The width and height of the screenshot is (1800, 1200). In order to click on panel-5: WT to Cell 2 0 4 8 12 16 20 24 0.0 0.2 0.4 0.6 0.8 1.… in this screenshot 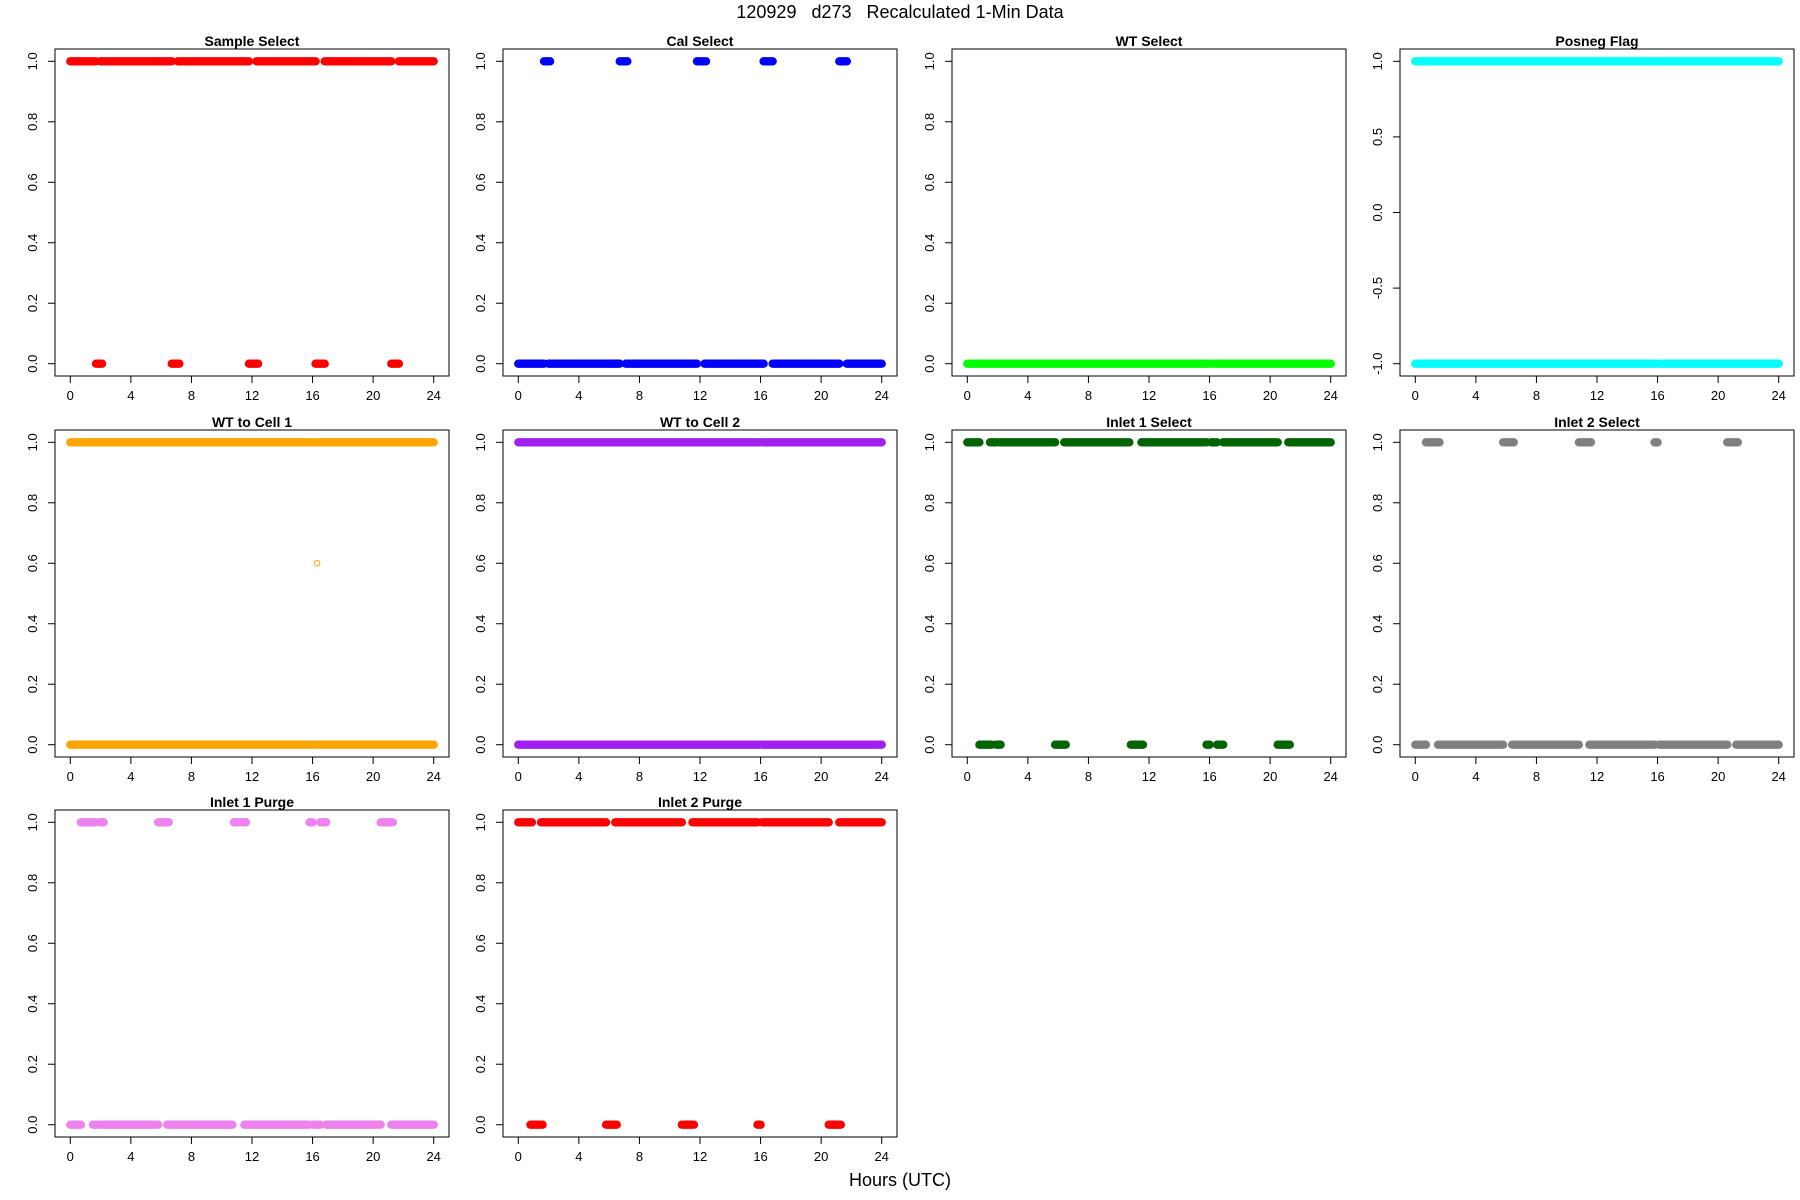, I will do `click(685, 599)`.